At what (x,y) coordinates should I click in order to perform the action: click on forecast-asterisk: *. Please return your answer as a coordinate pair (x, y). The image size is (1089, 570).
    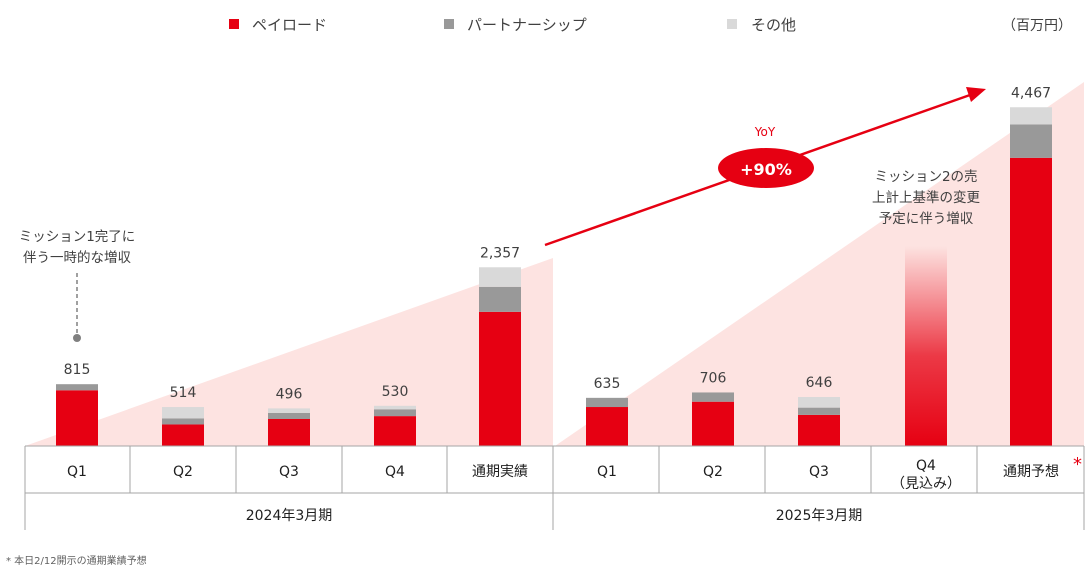
    Looking at the image, I should click on (1077, 464).